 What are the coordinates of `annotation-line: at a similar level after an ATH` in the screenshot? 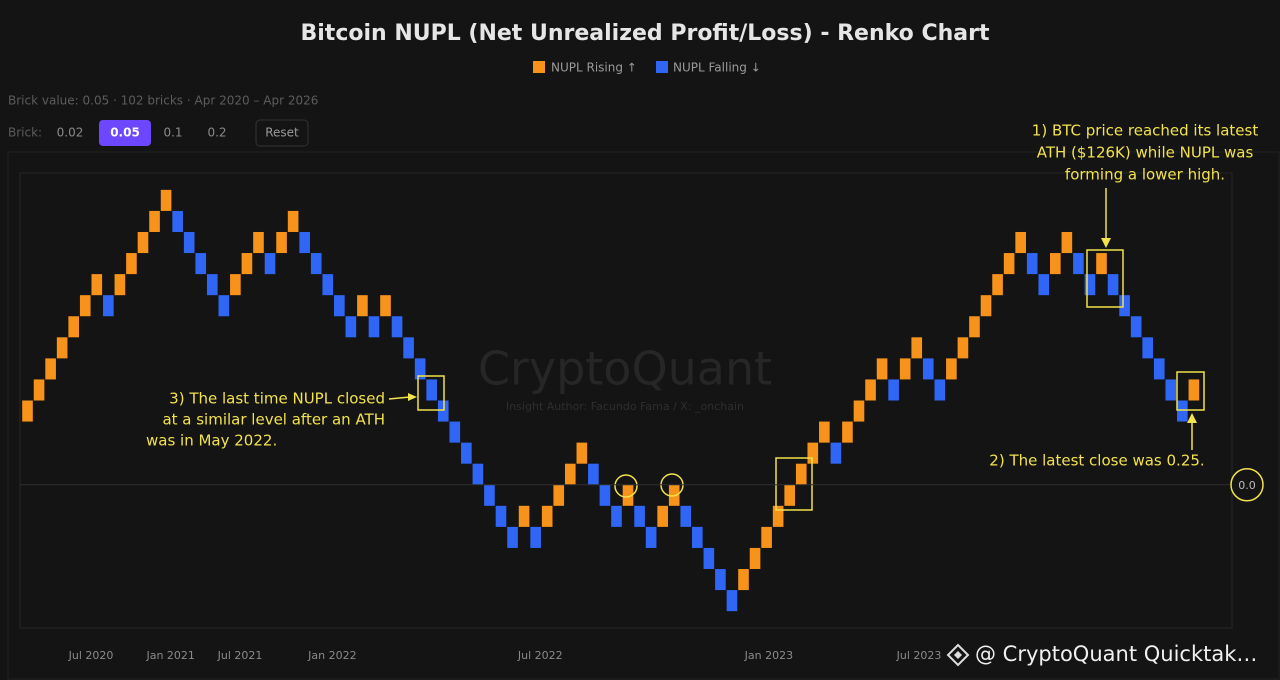 It's located at (273, 420).